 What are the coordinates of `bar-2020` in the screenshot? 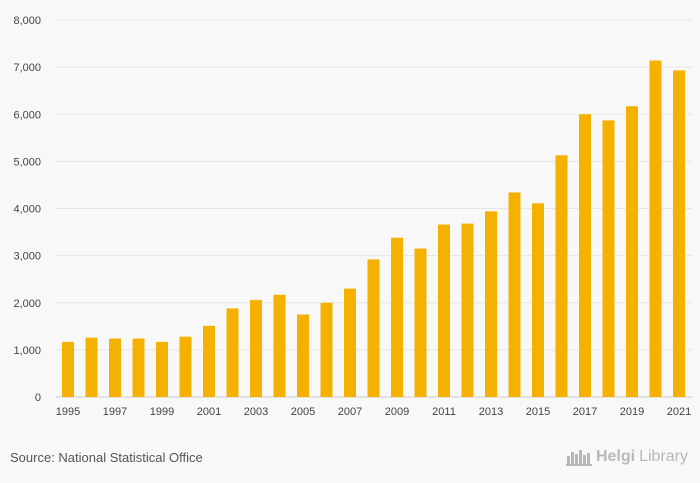 It's located at (655, 229).